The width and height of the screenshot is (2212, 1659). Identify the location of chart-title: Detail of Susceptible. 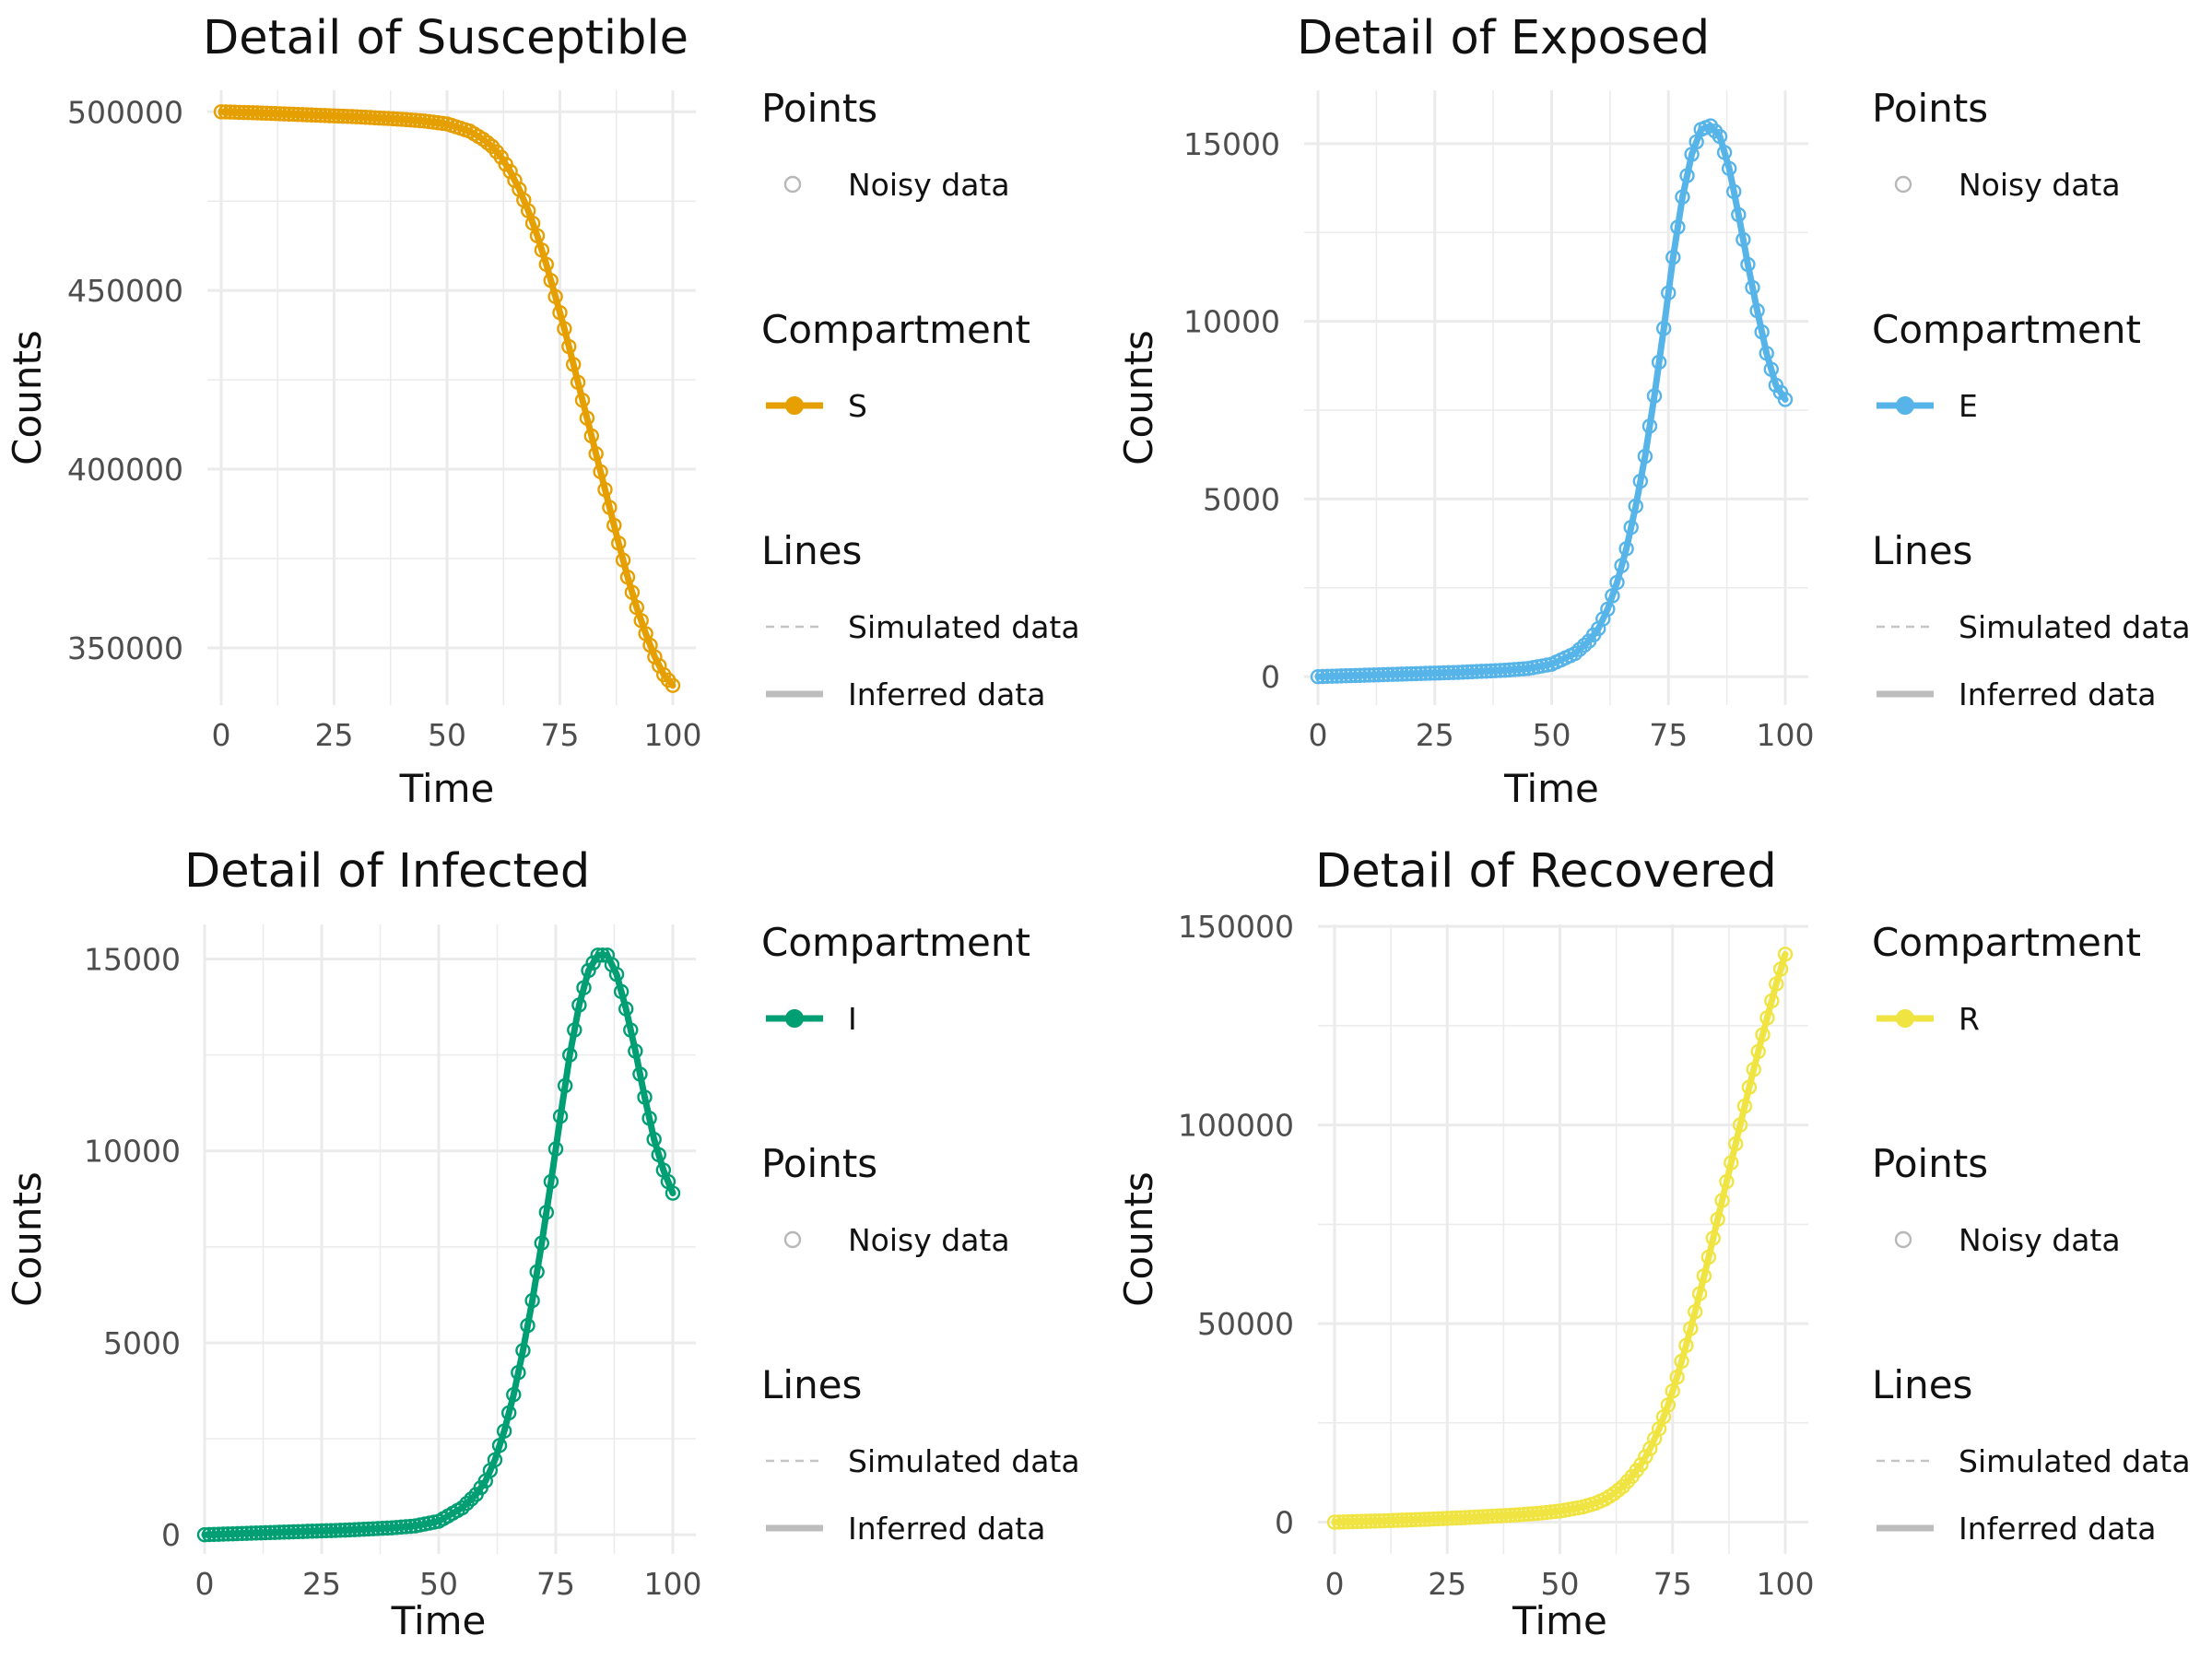
(445, 38).